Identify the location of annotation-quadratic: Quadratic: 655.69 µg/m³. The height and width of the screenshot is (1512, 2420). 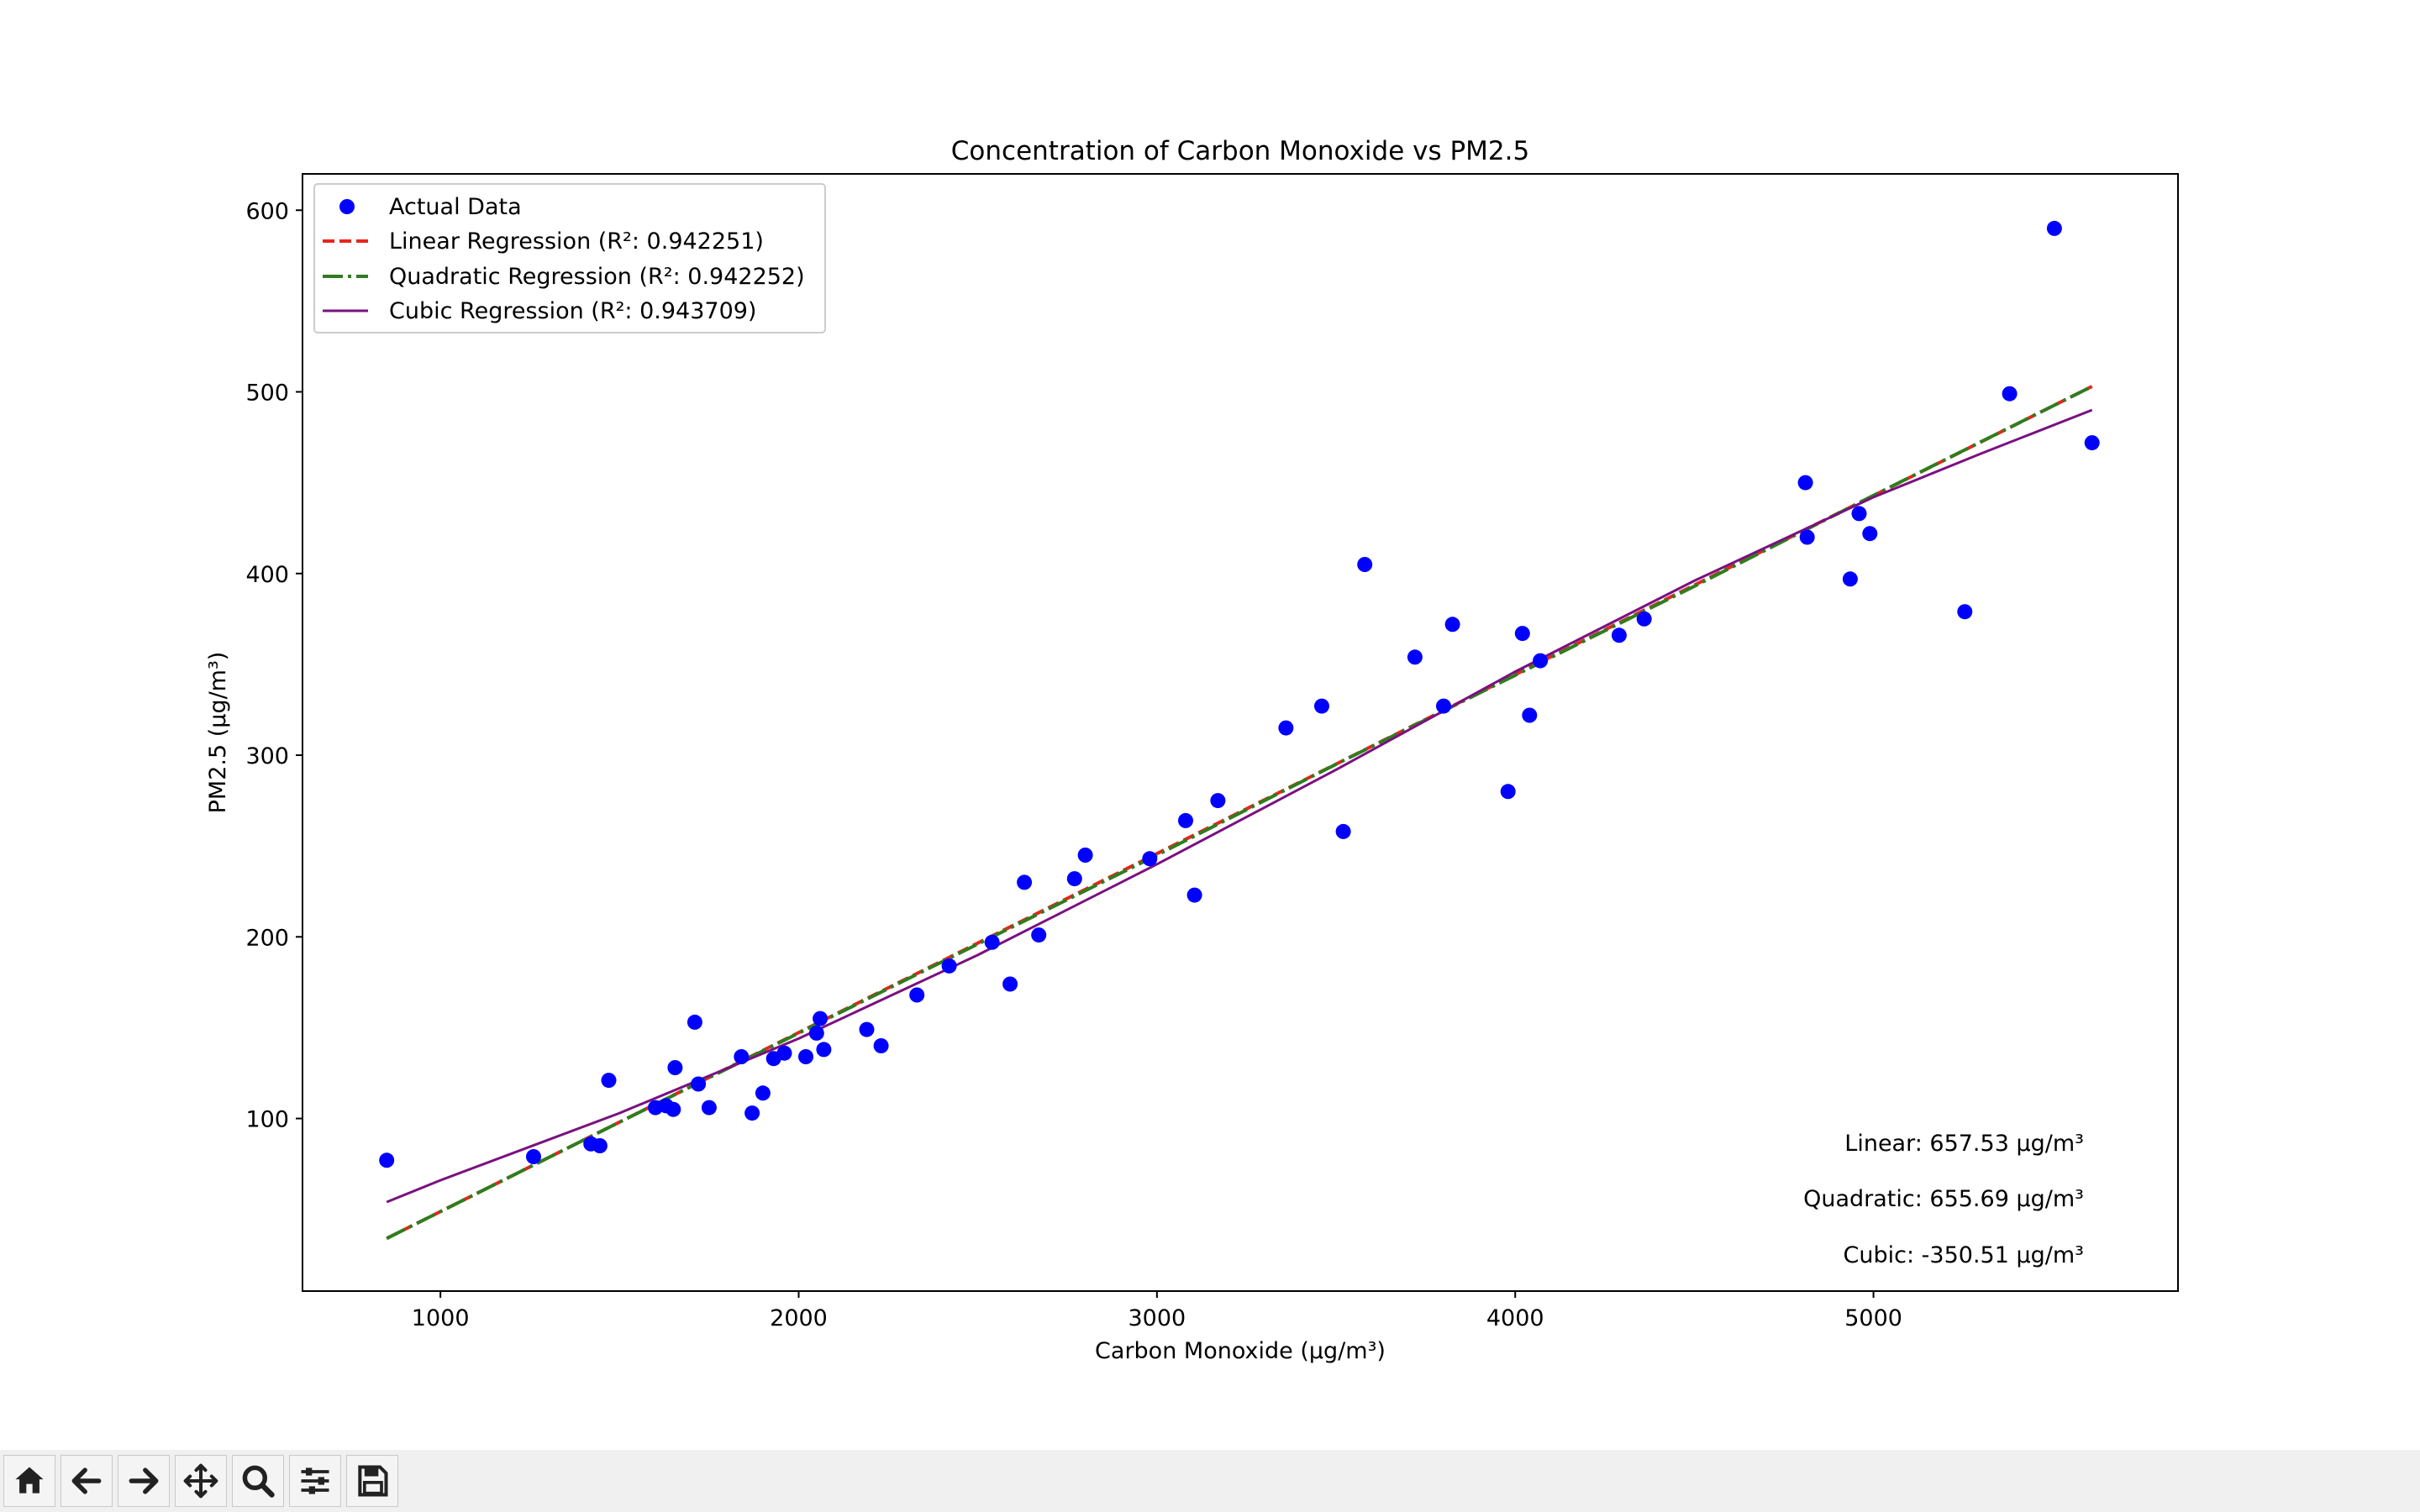
(1943, 1199).